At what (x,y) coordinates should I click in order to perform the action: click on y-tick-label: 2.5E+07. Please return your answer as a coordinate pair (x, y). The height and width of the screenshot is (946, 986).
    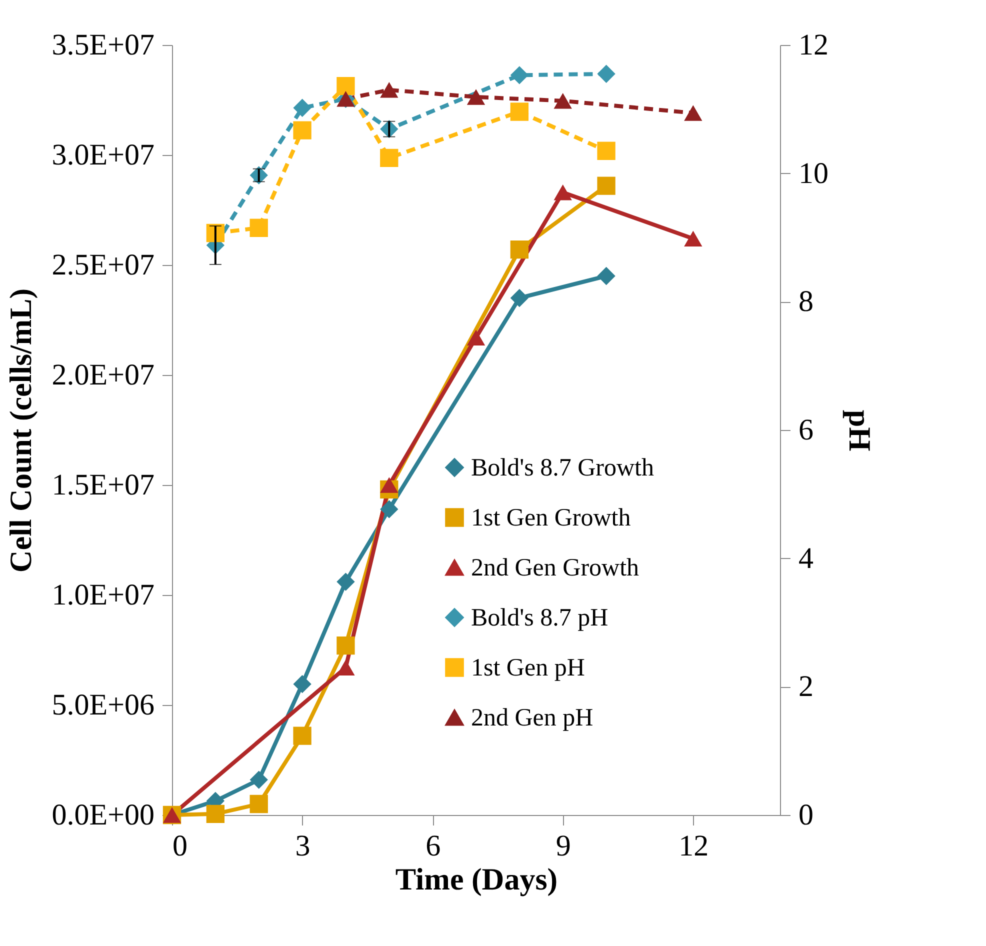
    Looking at the image, I should click on (103, 265).